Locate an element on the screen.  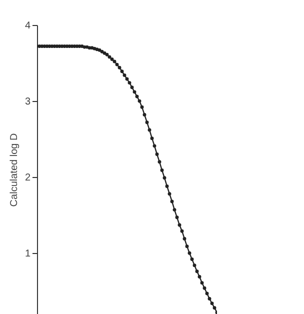
y-tick-label: 3 is located at coordinates (27, 102).